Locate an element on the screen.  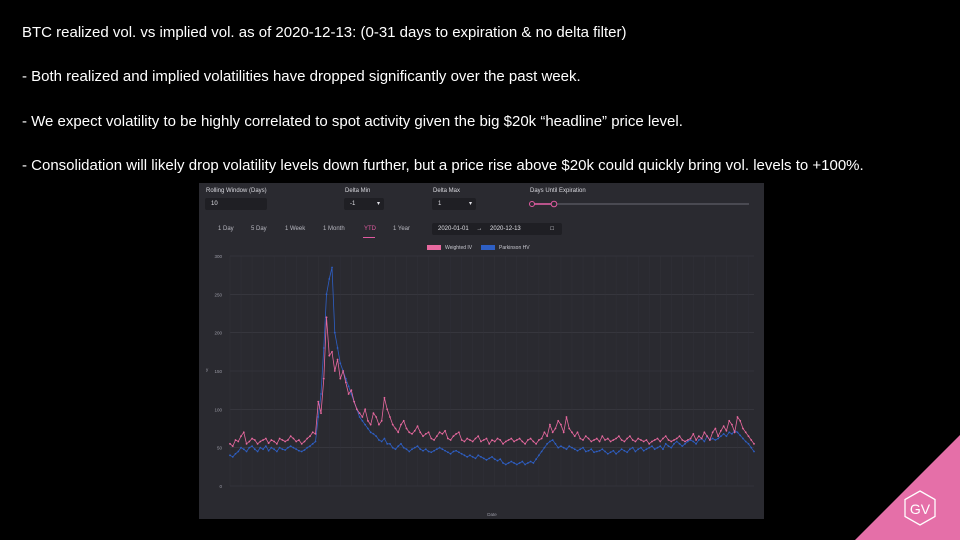
days-until-expiration-label: Days Until Expiration is located at coordinates (558, 191).